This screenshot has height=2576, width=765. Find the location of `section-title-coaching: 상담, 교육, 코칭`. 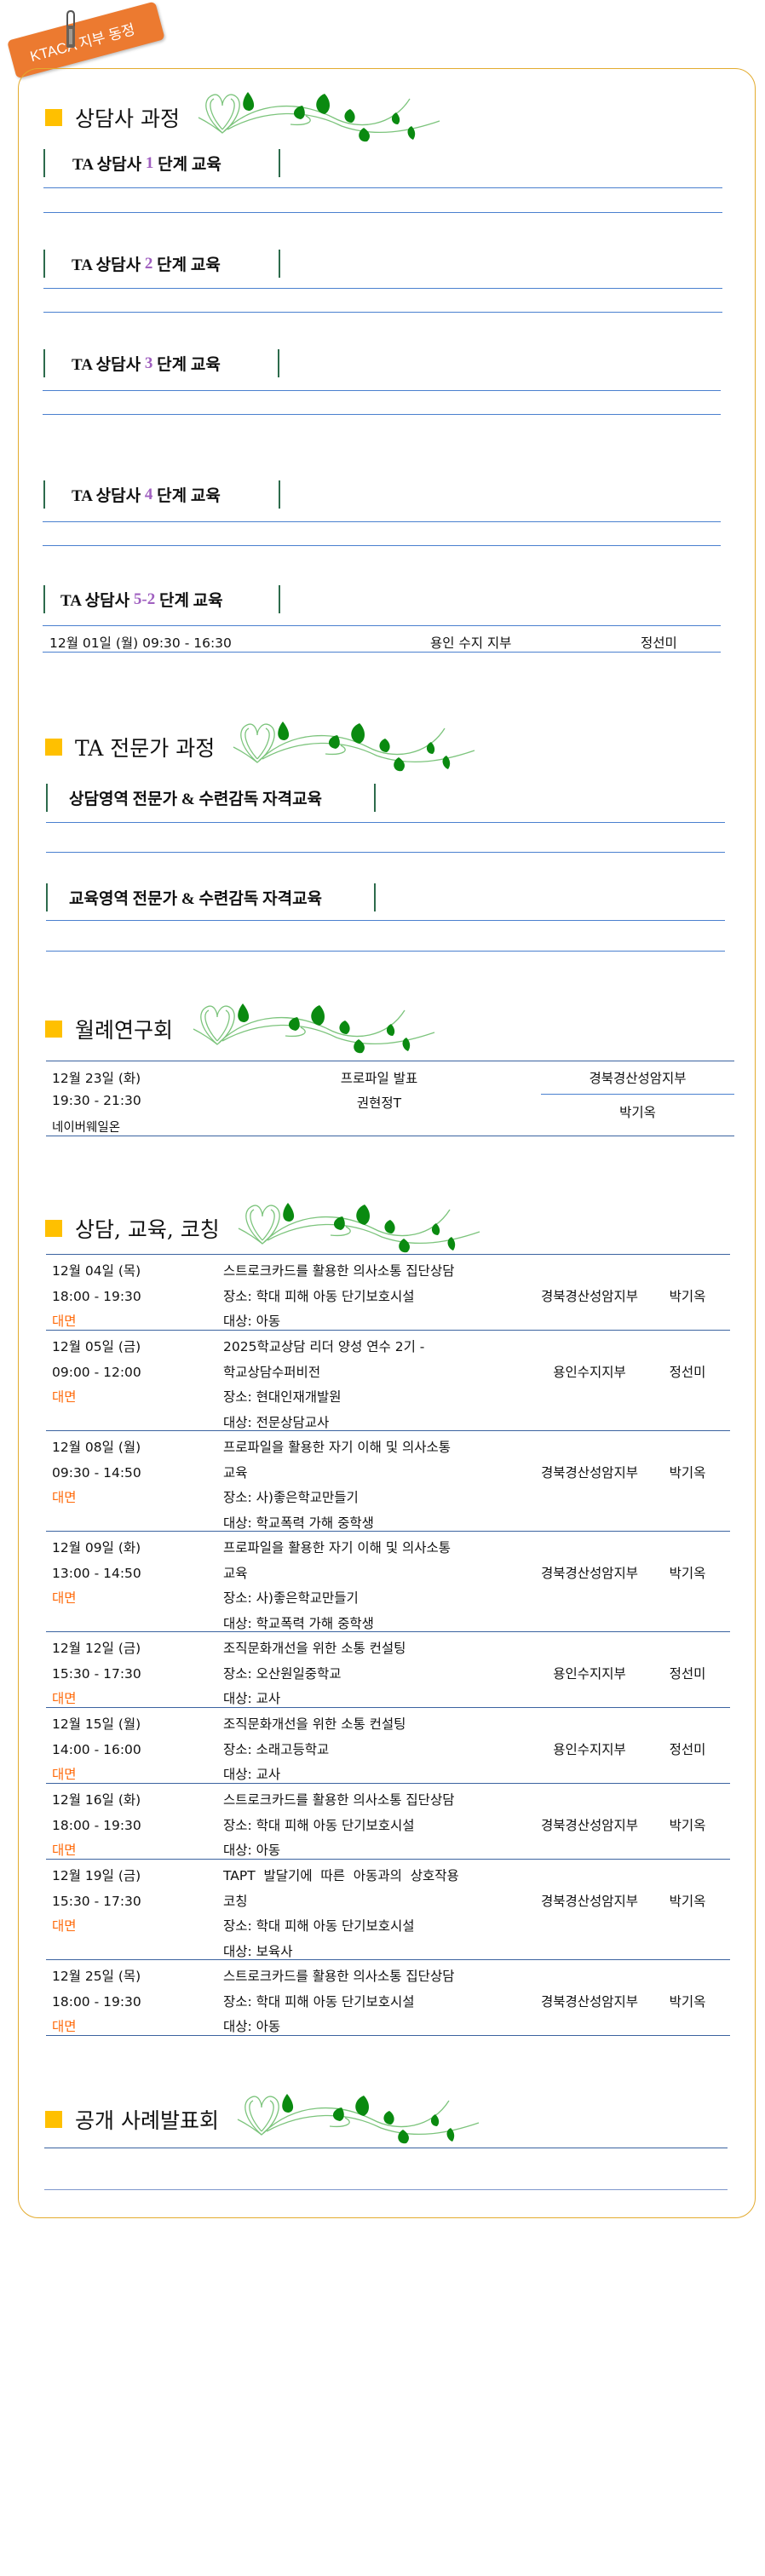

section-title-coaching: 상담, 교육, 코칭 is located at coordinates (264, 1228).